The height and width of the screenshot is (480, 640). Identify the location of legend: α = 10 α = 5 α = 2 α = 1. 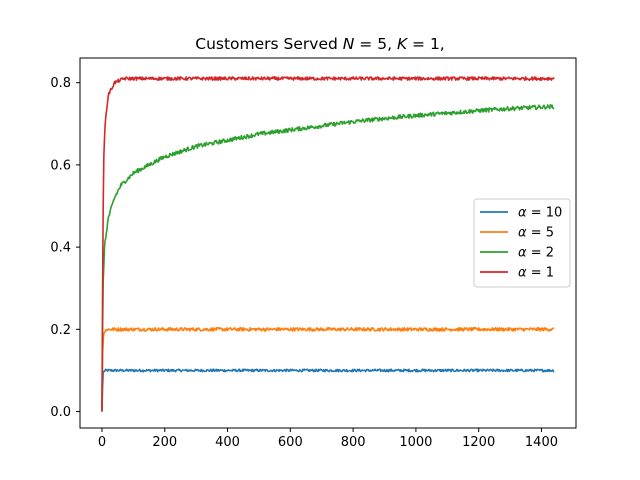
(522, 243).